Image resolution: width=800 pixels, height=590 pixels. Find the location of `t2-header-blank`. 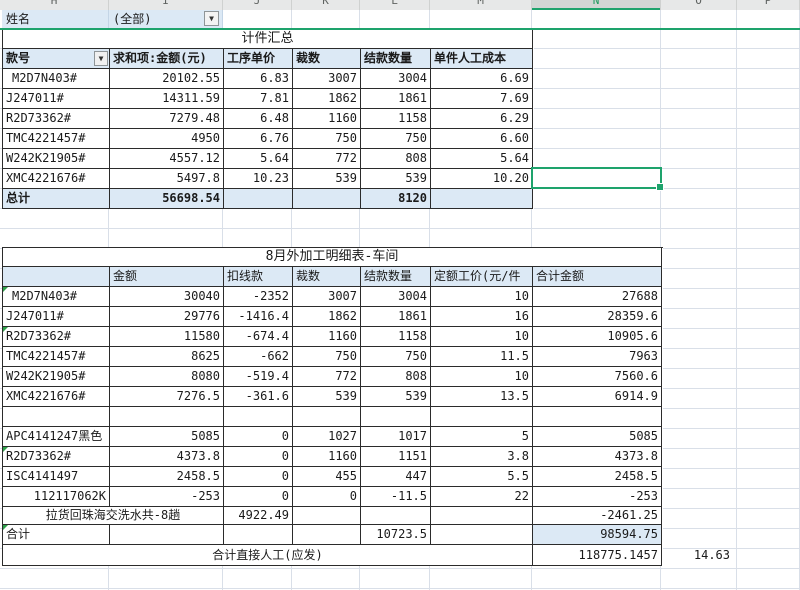

t2-header-blank is located at coordinates (56, 277).